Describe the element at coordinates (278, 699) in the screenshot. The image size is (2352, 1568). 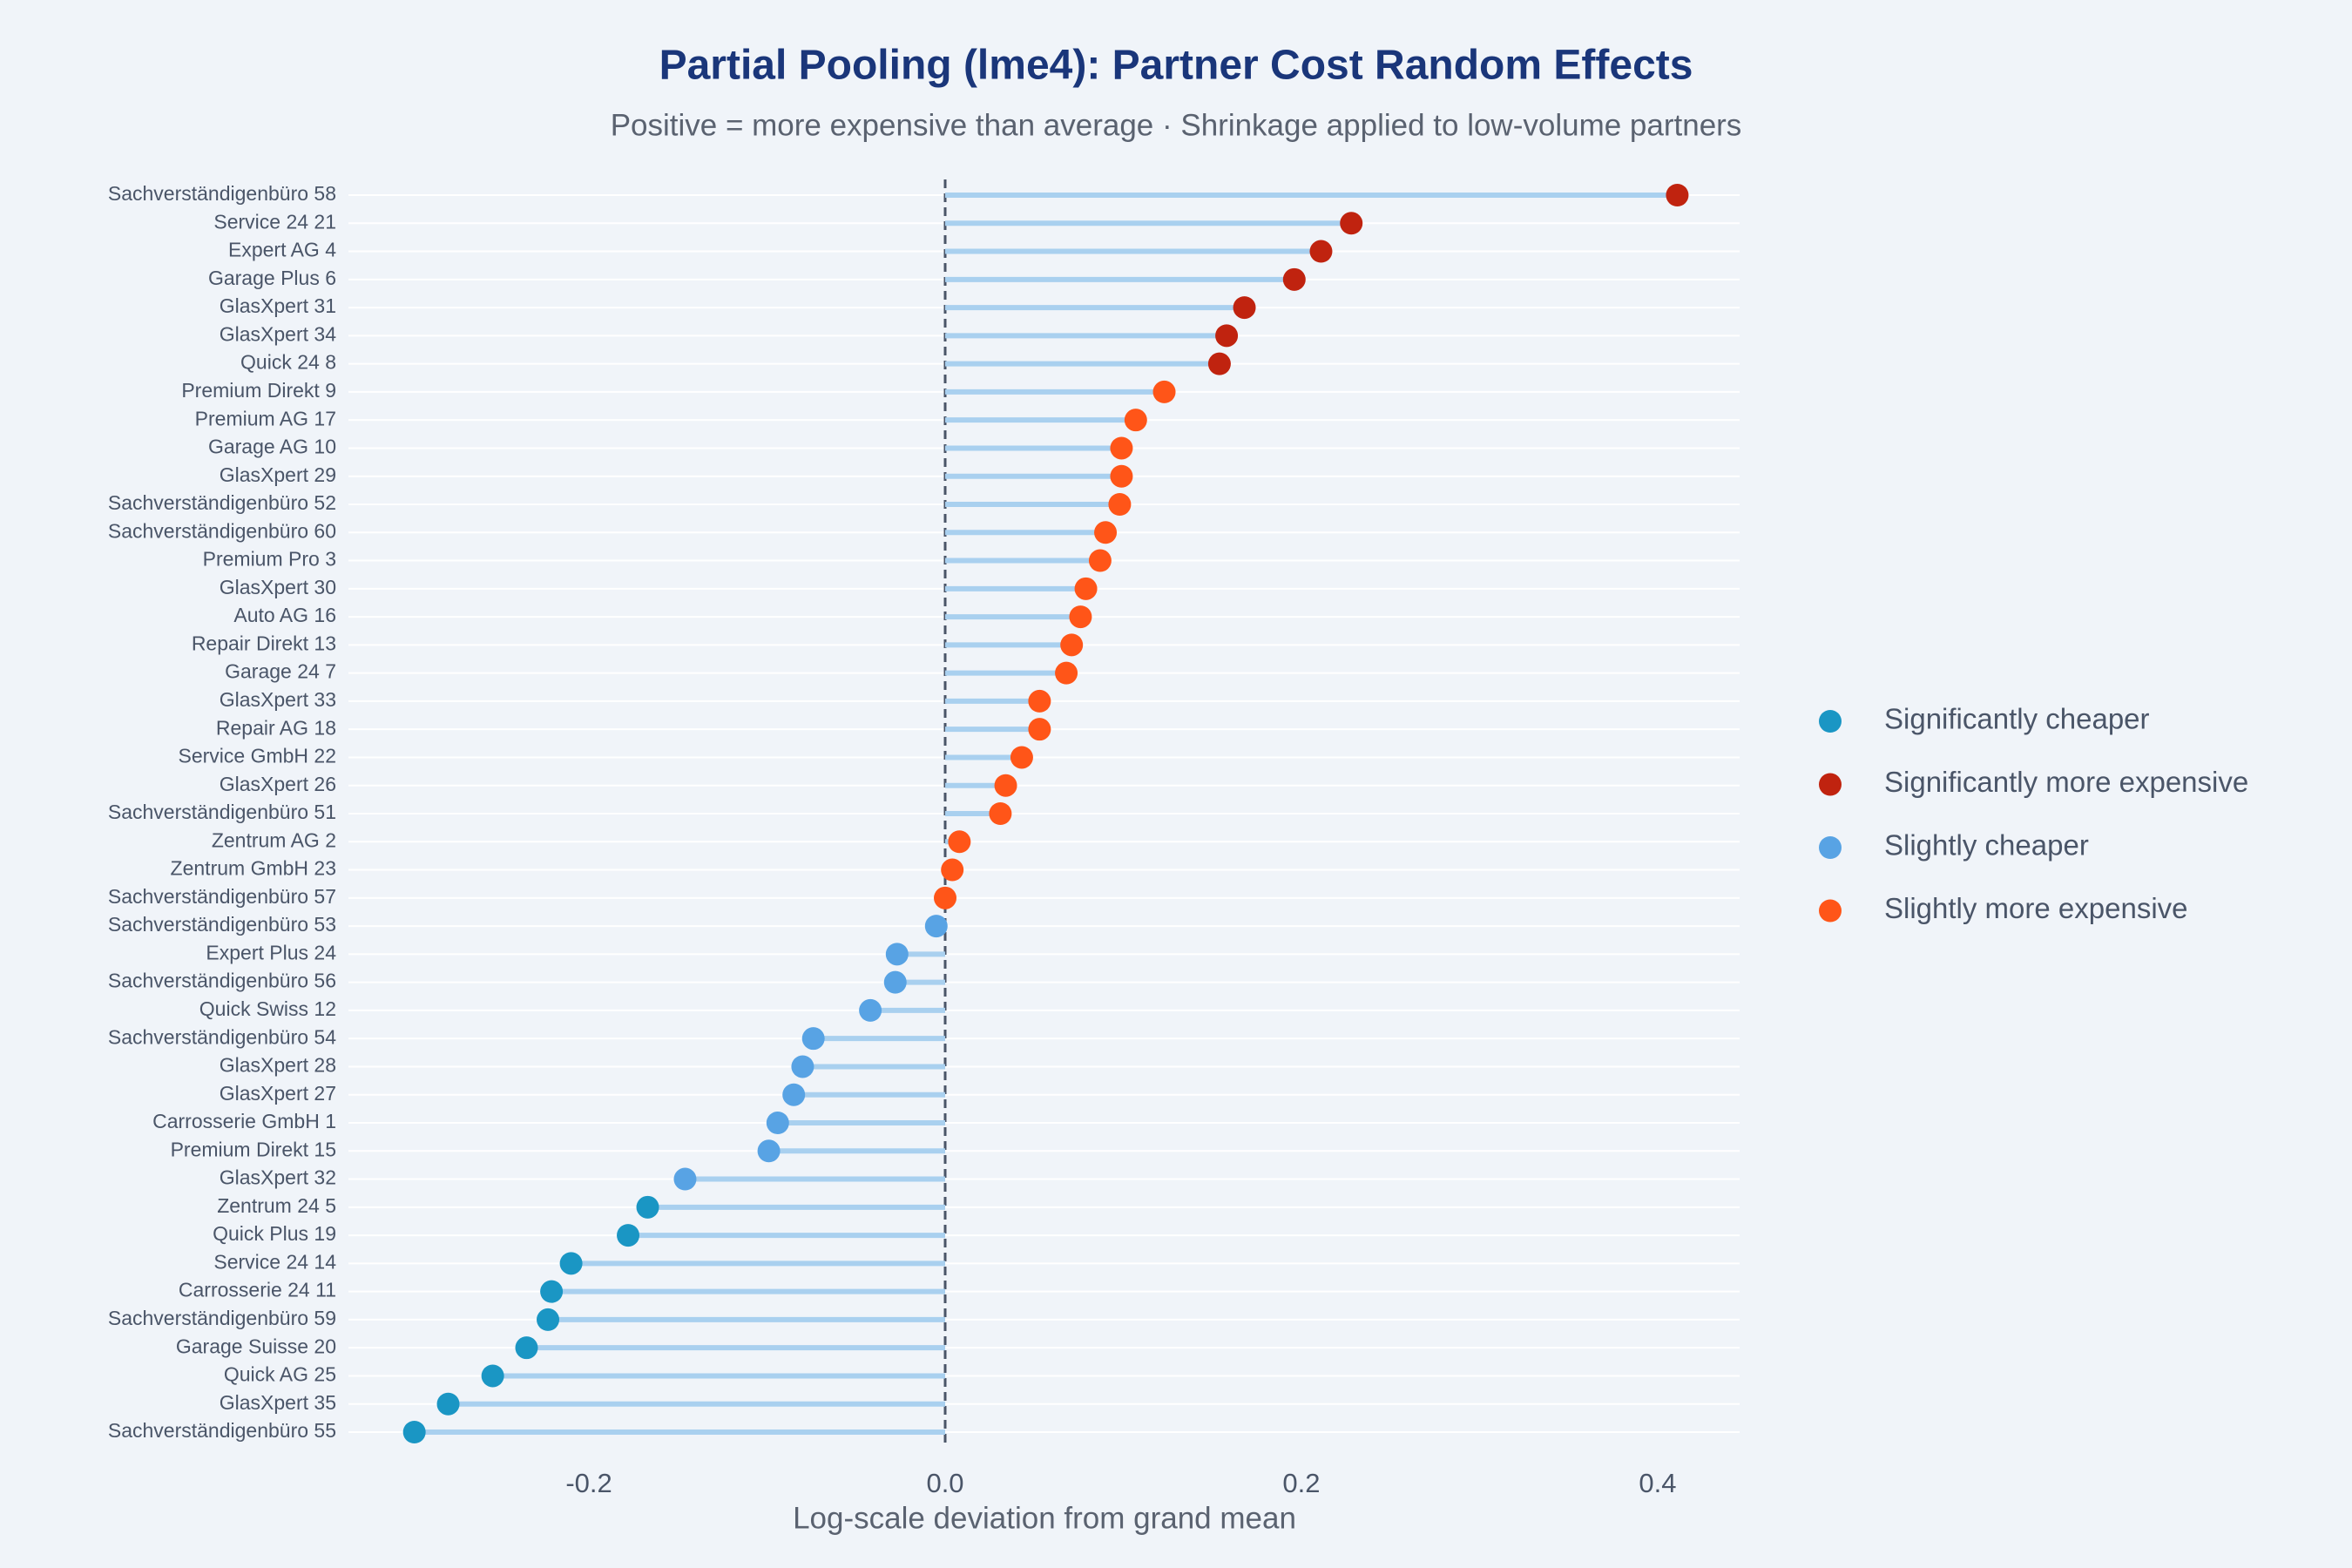
I see `y-tick-label: GlasXpert 33` at that location.